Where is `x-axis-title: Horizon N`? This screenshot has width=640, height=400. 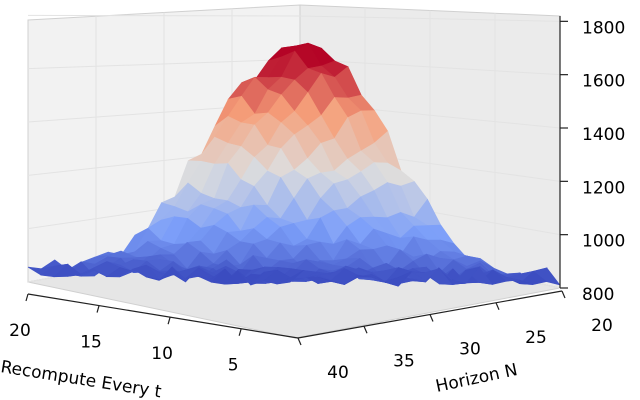
x-axis-title: Horizon N is located at coordinates (476, 378).